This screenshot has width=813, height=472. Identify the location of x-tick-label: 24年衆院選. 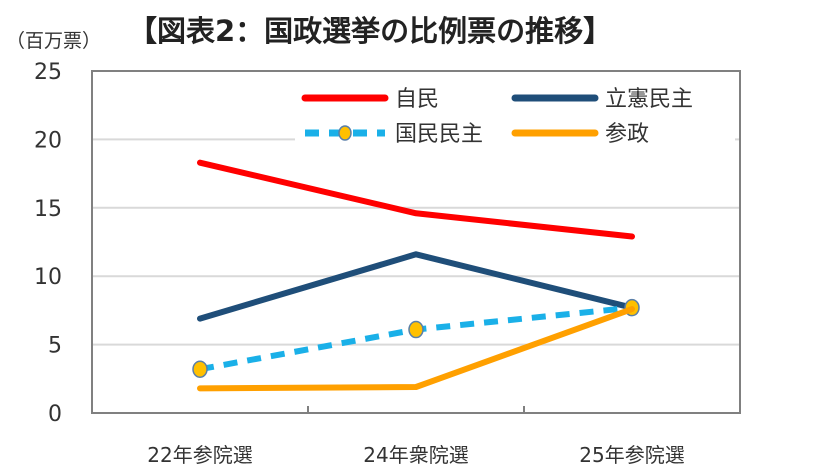
(415, 455).